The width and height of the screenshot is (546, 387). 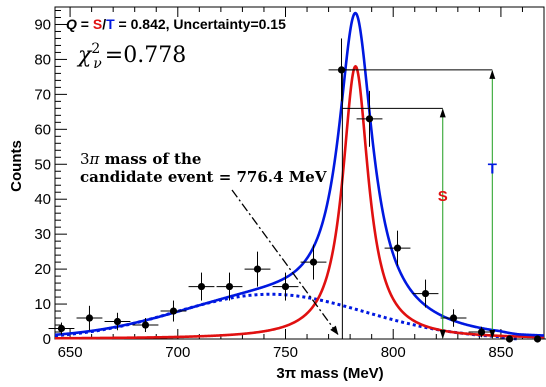 What do you see at coordinates (145, 55) in the screenshot?
I see `chi2-value: =0.778` at bounding box center [145, 55].